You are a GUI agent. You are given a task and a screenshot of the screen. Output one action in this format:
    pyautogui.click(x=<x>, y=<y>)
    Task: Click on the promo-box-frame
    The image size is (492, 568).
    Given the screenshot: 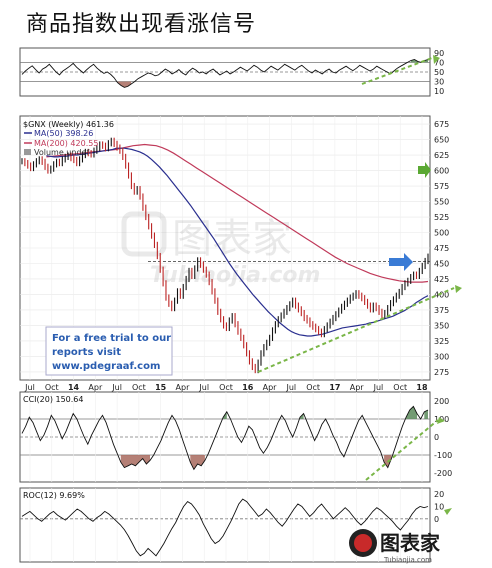 What is the action you would take?
    pyautogui.click(x=109, y=351)
    